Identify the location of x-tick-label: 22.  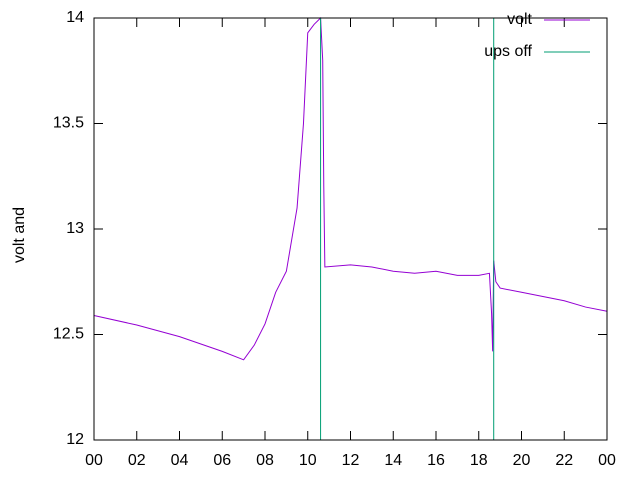
(564, 460).